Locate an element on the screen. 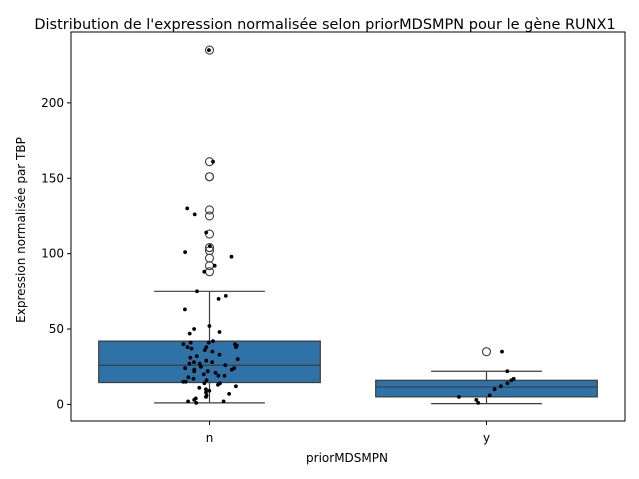 This screenshot has height=479, width=639. strip-group-n is located at coordinates (210, 226).